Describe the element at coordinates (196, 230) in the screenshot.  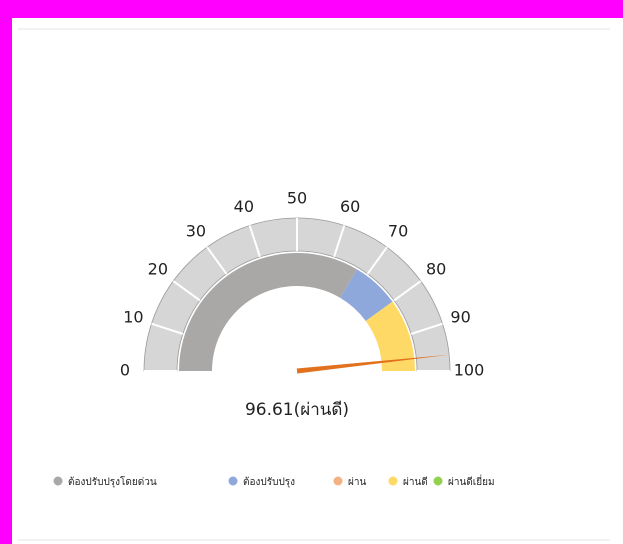
I see `tick-label: 30` at that location.